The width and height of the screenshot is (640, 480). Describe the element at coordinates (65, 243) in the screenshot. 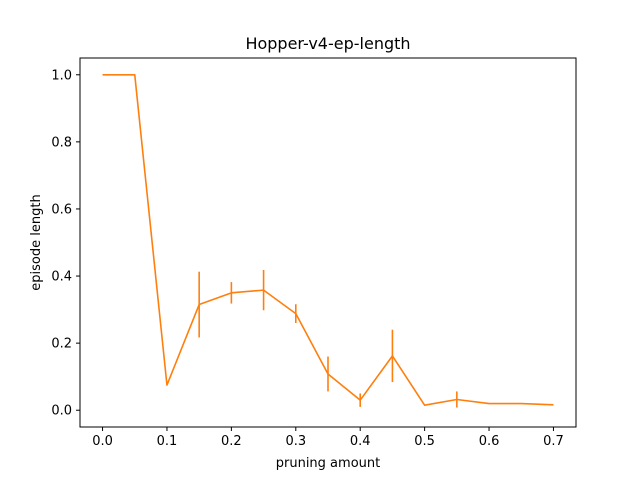

I see `y-axis: 0.0 0.2 0.4 0.6 0.8 1.0` at that location.